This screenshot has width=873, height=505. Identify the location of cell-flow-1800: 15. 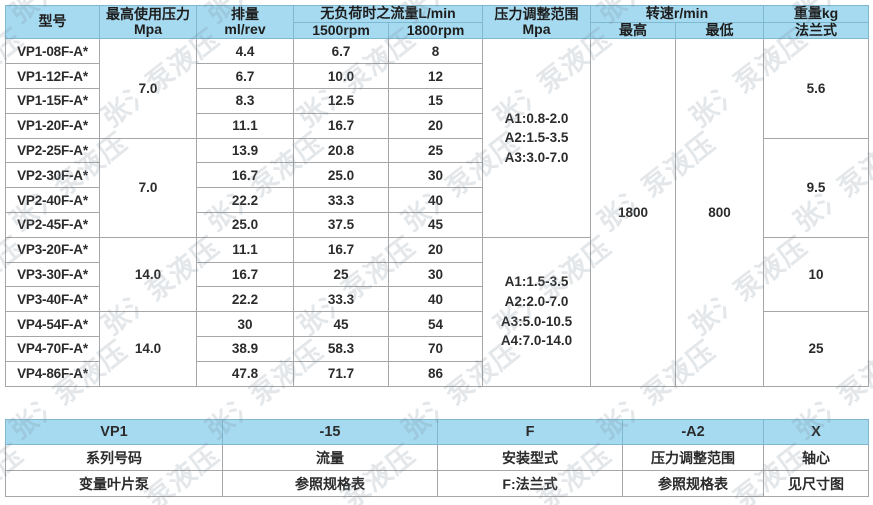
(435, 100).